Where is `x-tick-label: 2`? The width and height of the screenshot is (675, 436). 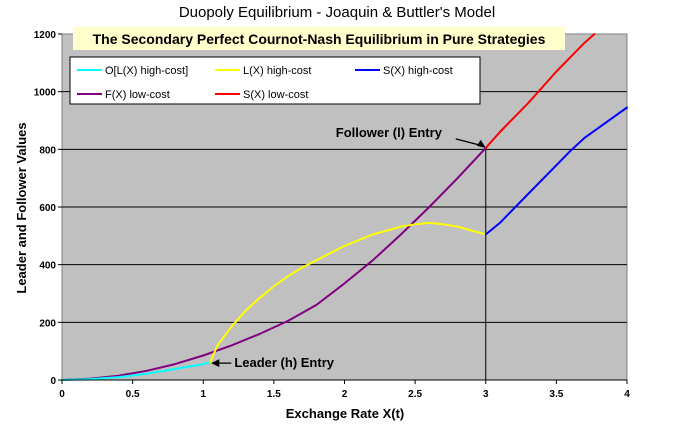
x-tick-label: 2 is located at coordinates (345, 394).